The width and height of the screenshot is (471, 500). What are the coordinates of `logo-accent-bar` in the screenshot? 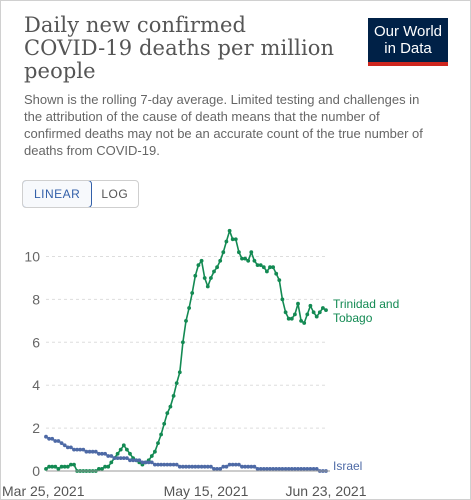 It's located at (408, 64).